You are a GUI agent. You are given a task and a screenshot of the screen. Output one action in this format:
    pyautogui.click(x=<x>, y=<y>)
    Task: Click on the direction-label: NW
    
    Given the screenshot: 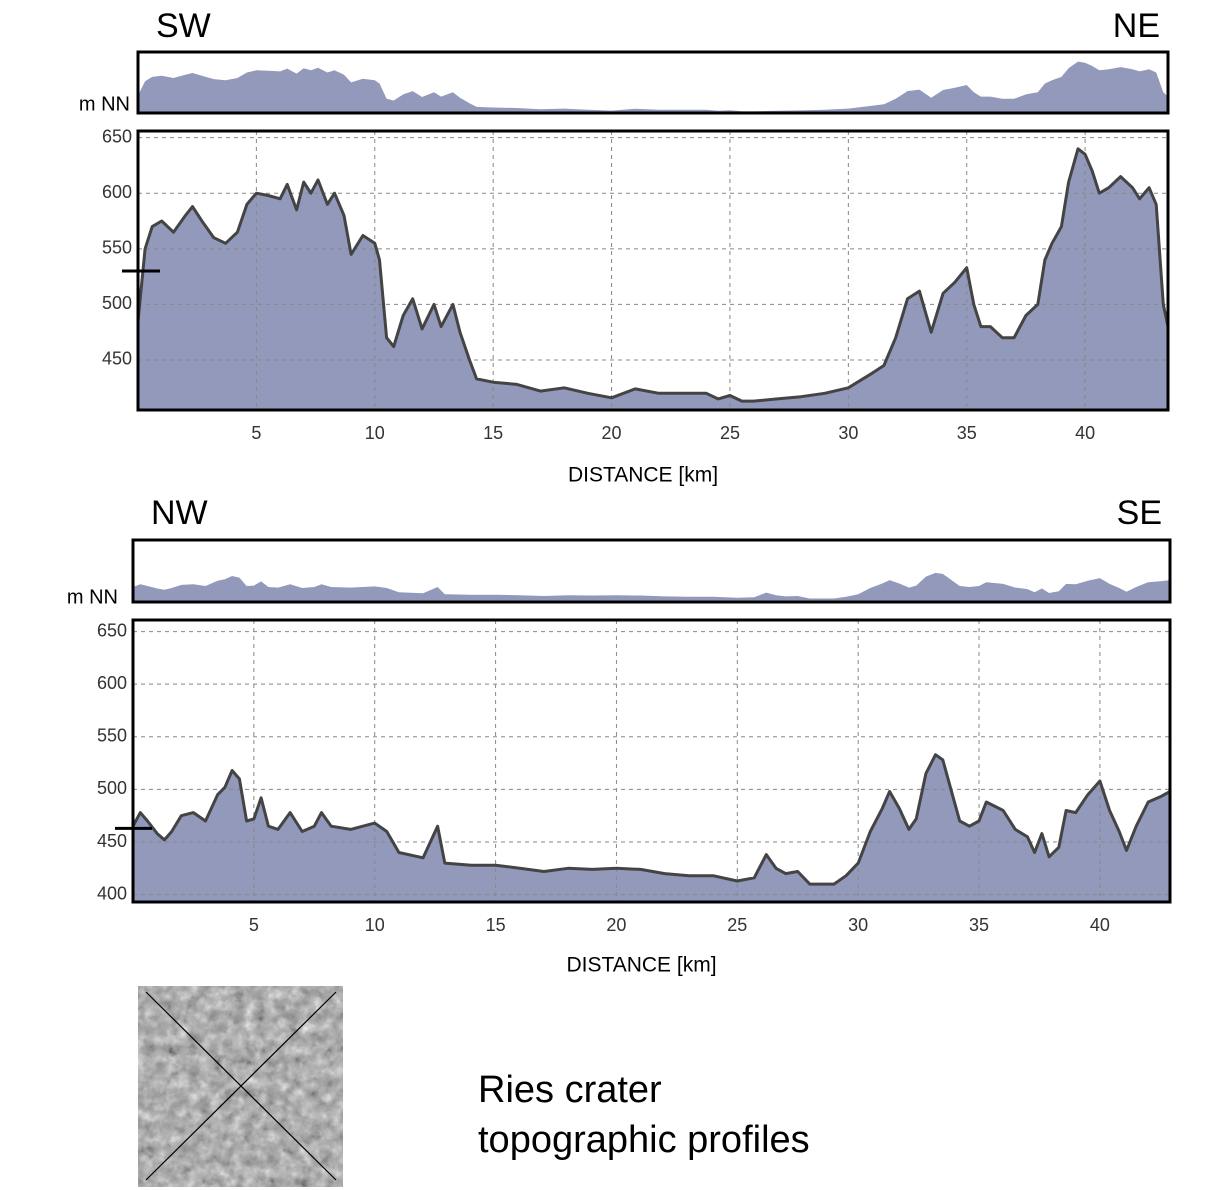 What is the action you would take?
    pyautogui.click(x=179, y=513)
    